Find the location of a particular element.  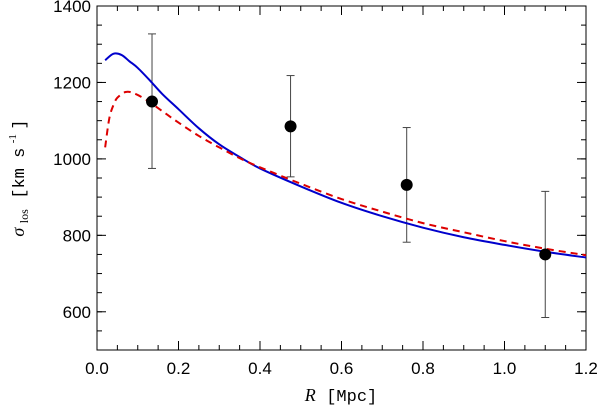

x-tick-label: 0.6 is located at coordinates (342, 368).